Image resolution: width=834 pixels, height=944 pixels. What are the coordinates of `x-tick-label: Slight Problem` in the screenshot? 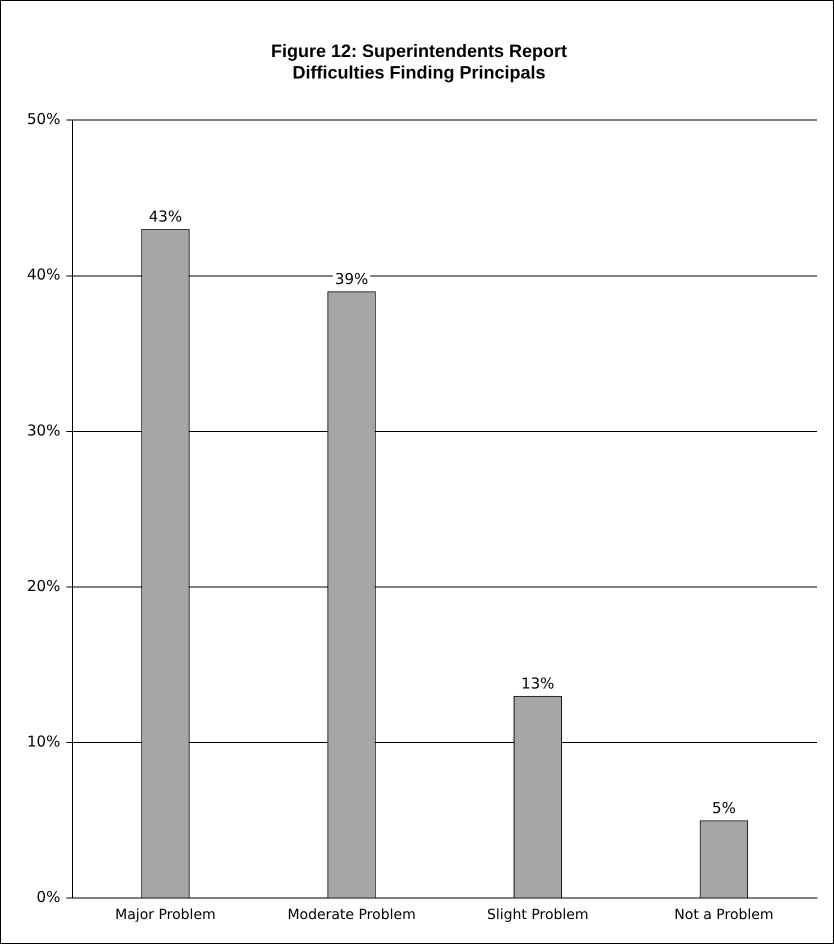 It's located at (537, 915).